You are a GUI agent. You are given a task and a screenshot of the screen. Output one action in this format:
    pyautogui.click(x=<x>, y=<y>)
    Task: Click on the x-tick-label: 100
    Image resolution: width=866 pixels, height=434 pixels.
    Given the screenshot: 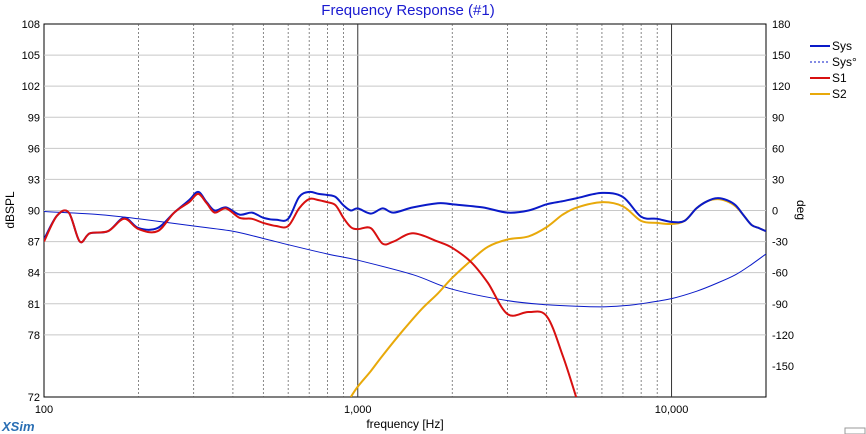 What is the action you would take?
    pyautogui.click(x=44, y=410)
    